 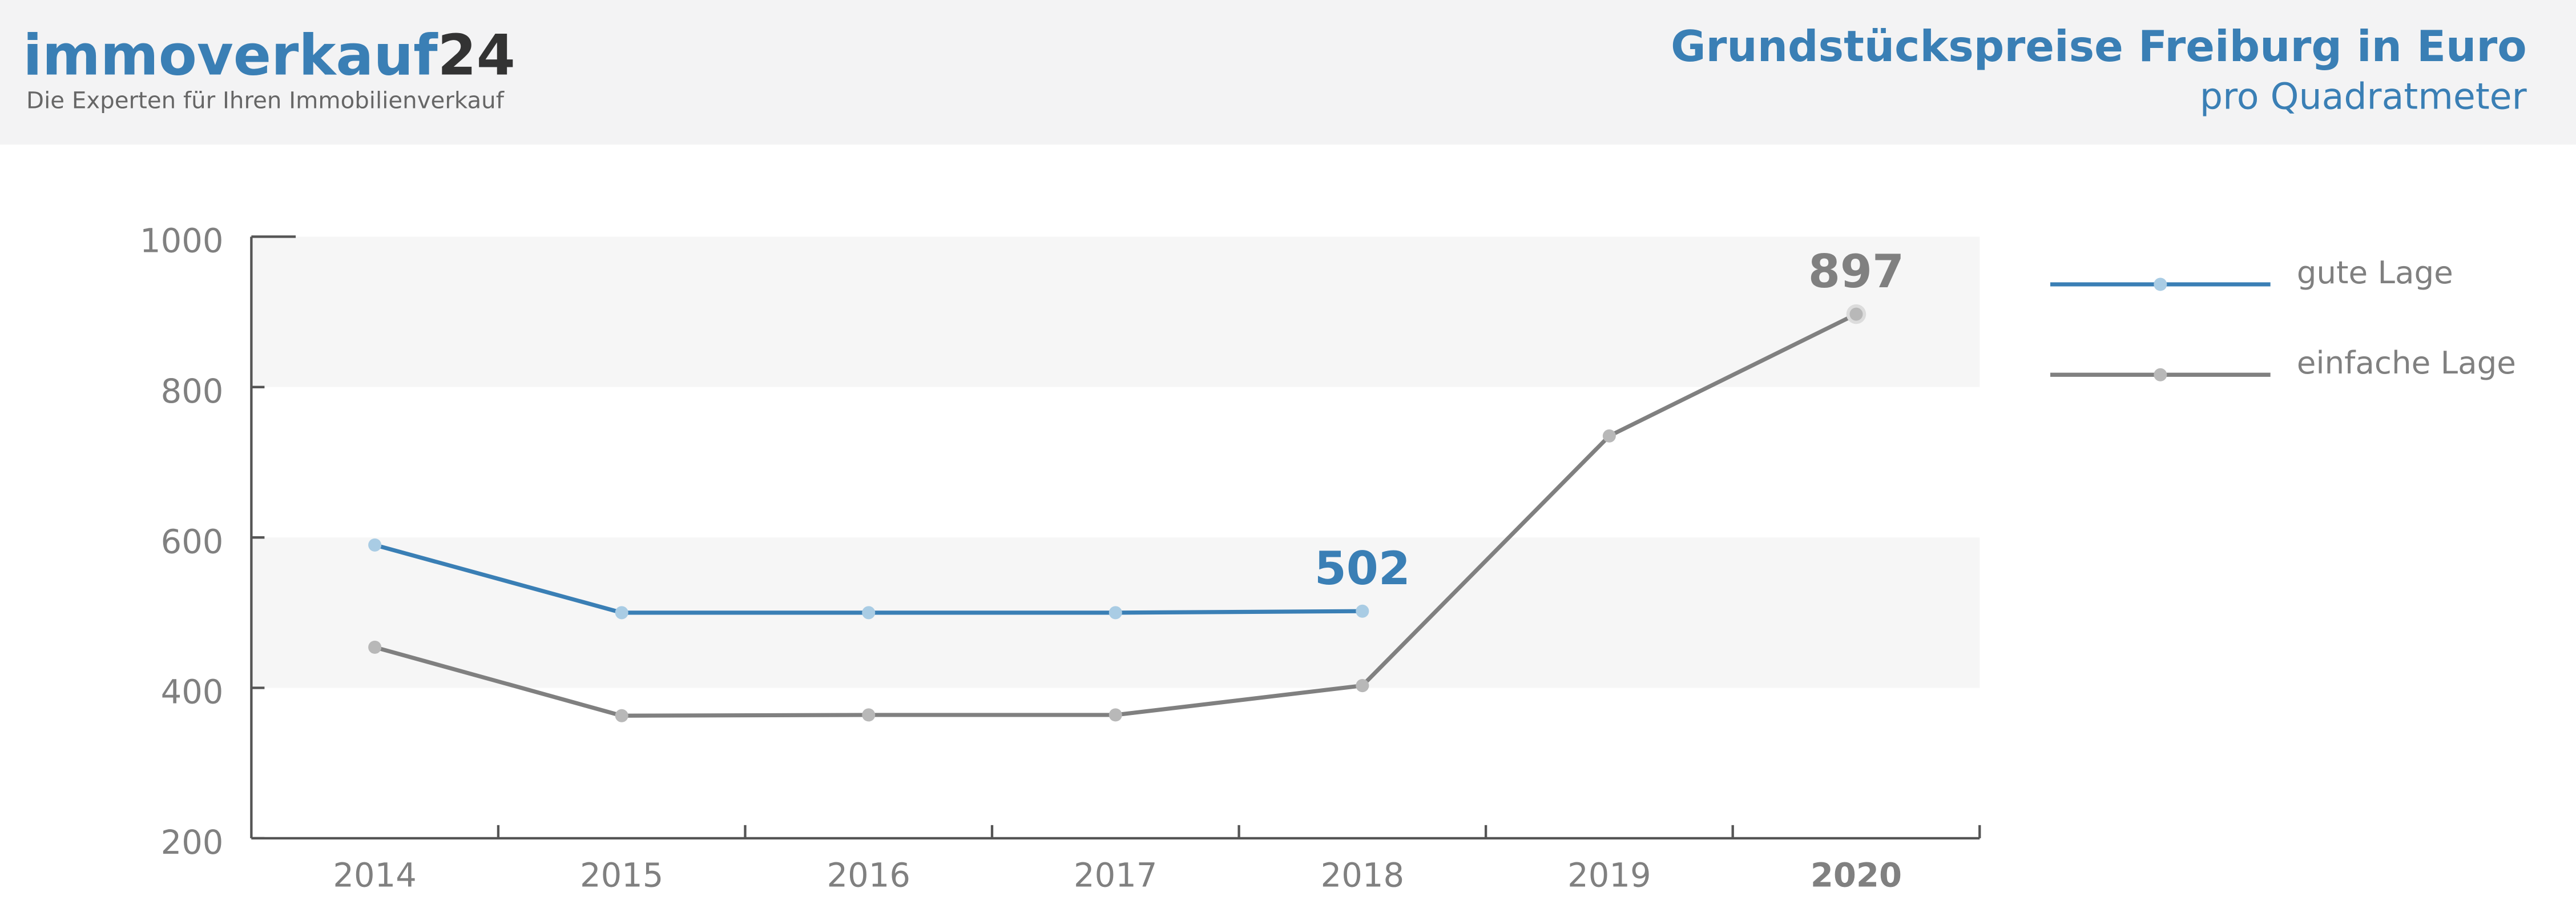 What do you see at coordinates (1116, 311) in the screenshot?
I see `grid-band` at bounding box center [1116, 311].